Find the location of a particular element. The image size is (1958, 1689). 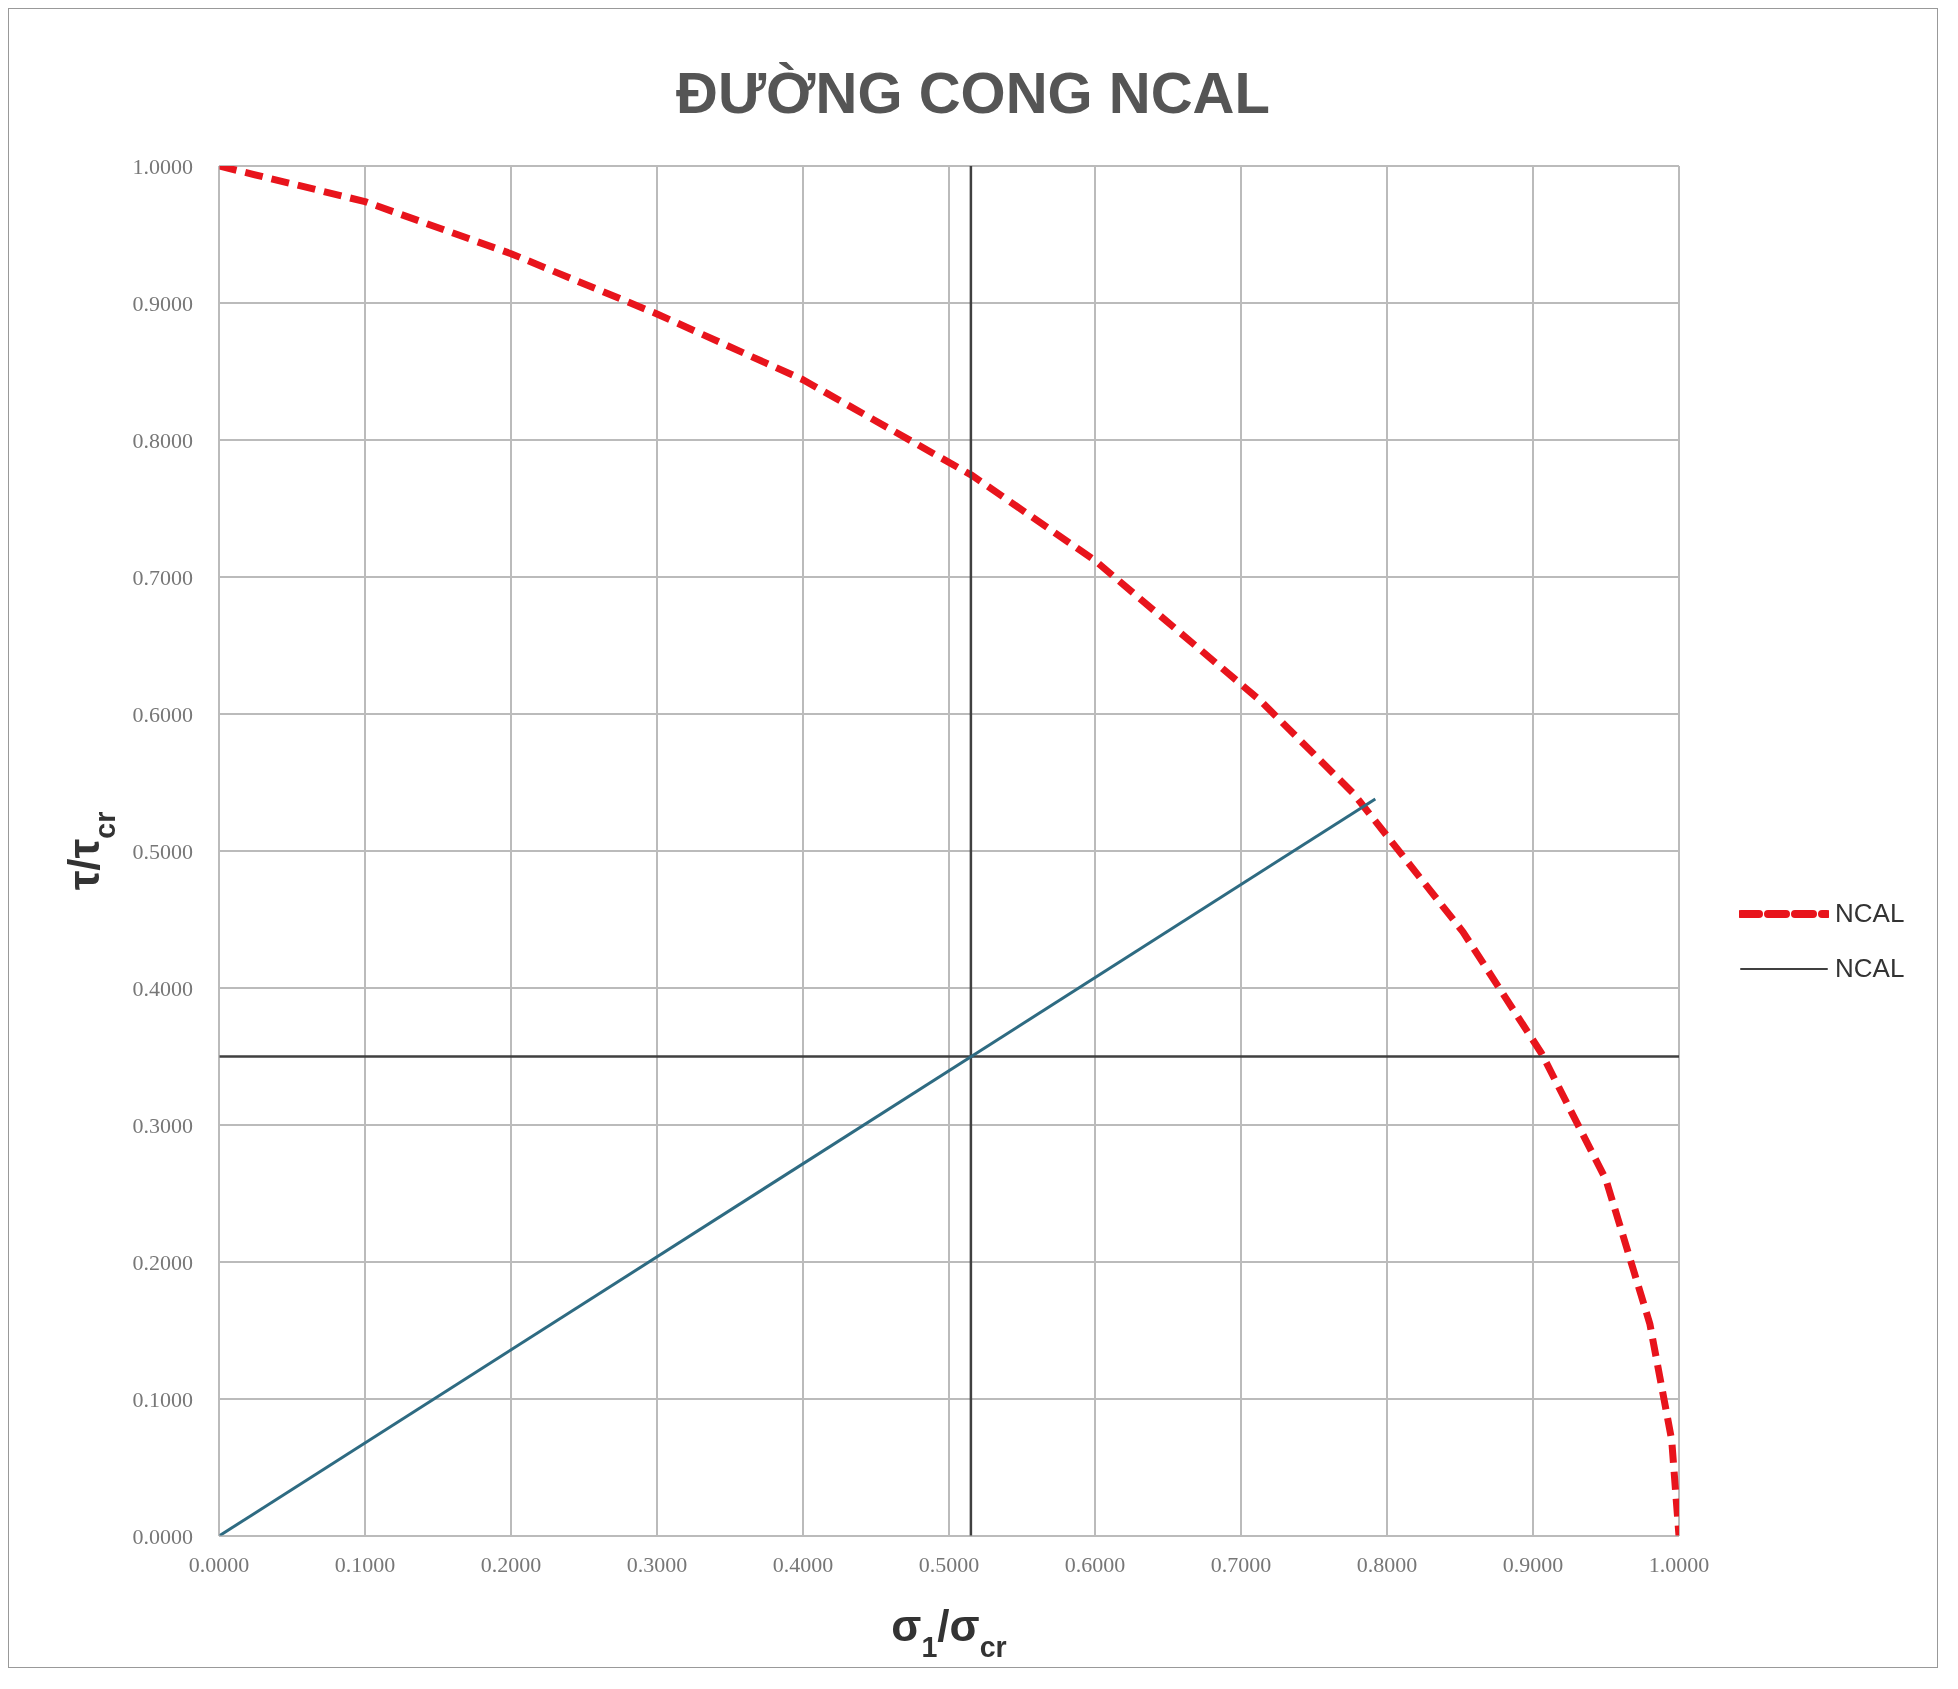

y-tick-label: 0.4000 is located at coordinates (162, 988).